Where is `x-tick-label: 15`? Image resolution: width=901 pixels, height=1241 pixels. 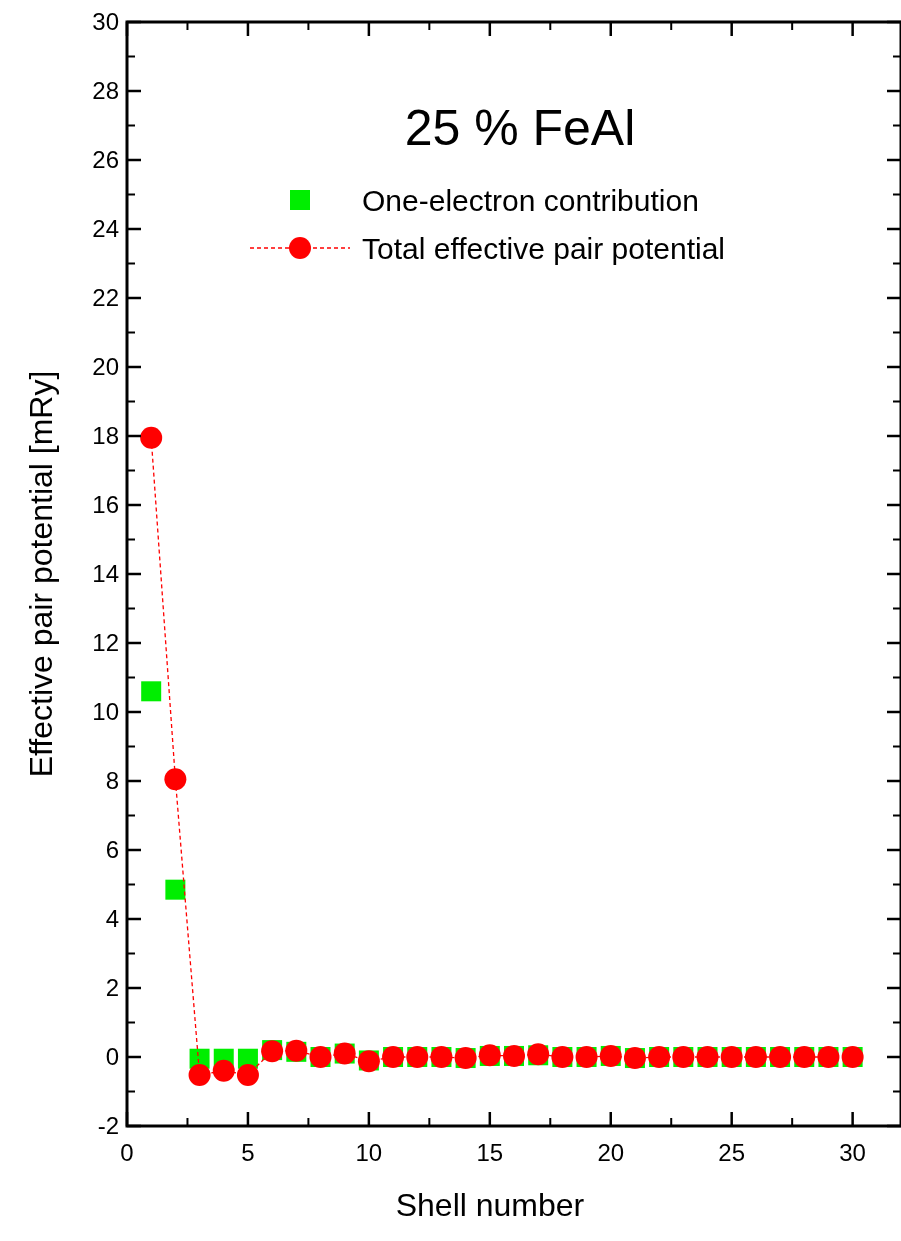 x-tick-label: 15 is located at coordinates (490, 1152).